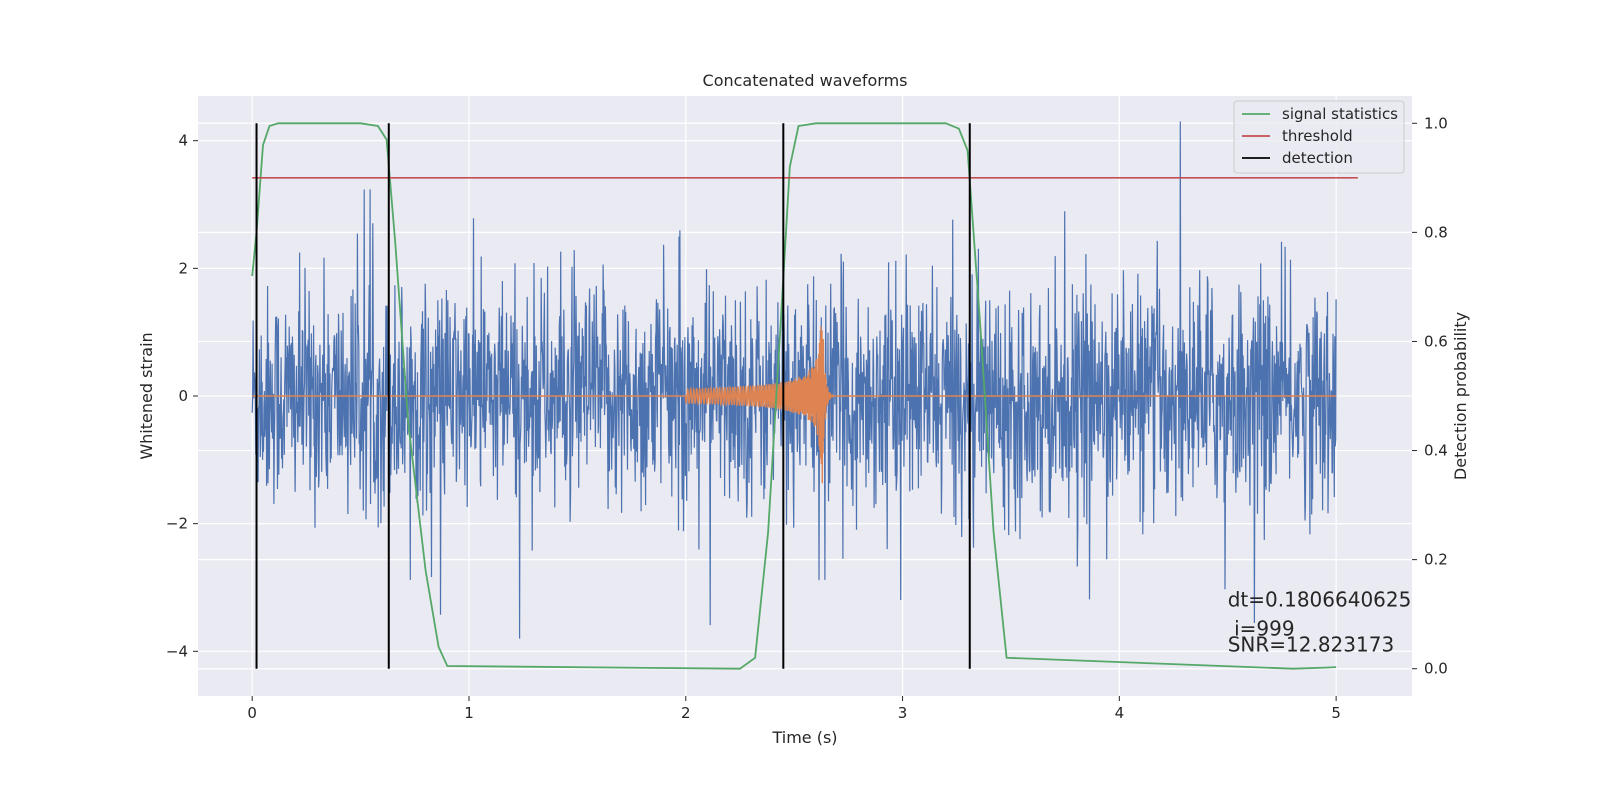 This screenshot has height=800, width=1600. Describe the element at coordinates (804, 737) in the screenshot. I see `x-axis-label: Time (s)` at that location.